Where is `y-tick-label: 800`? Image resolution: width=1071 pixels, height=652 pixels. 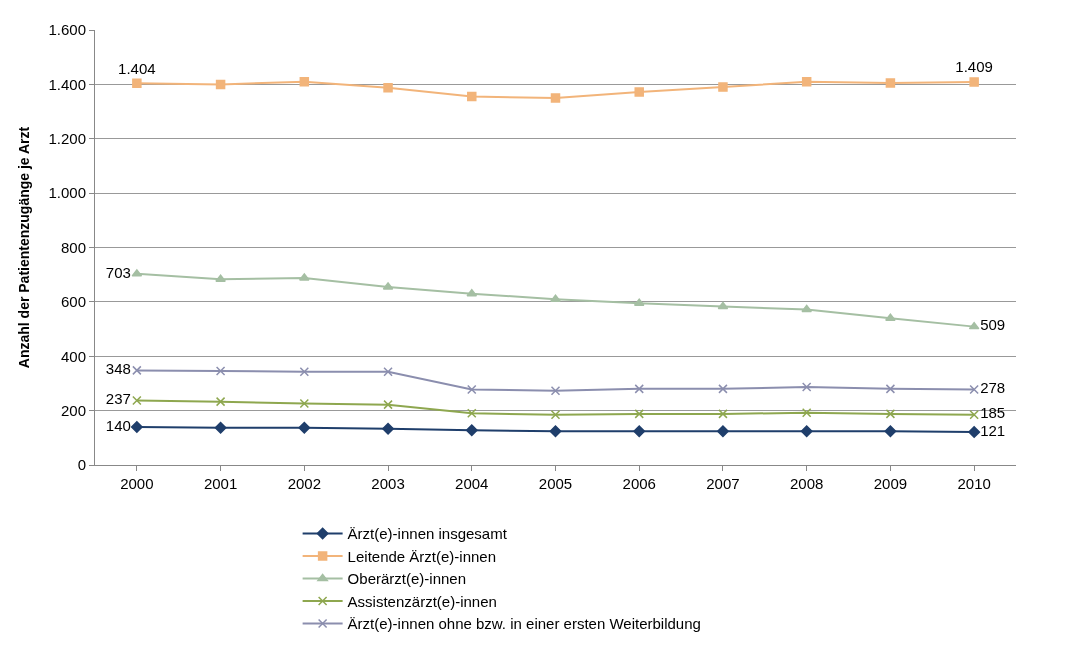 y-tick-label: 800 is located at coordinates (73, 247).